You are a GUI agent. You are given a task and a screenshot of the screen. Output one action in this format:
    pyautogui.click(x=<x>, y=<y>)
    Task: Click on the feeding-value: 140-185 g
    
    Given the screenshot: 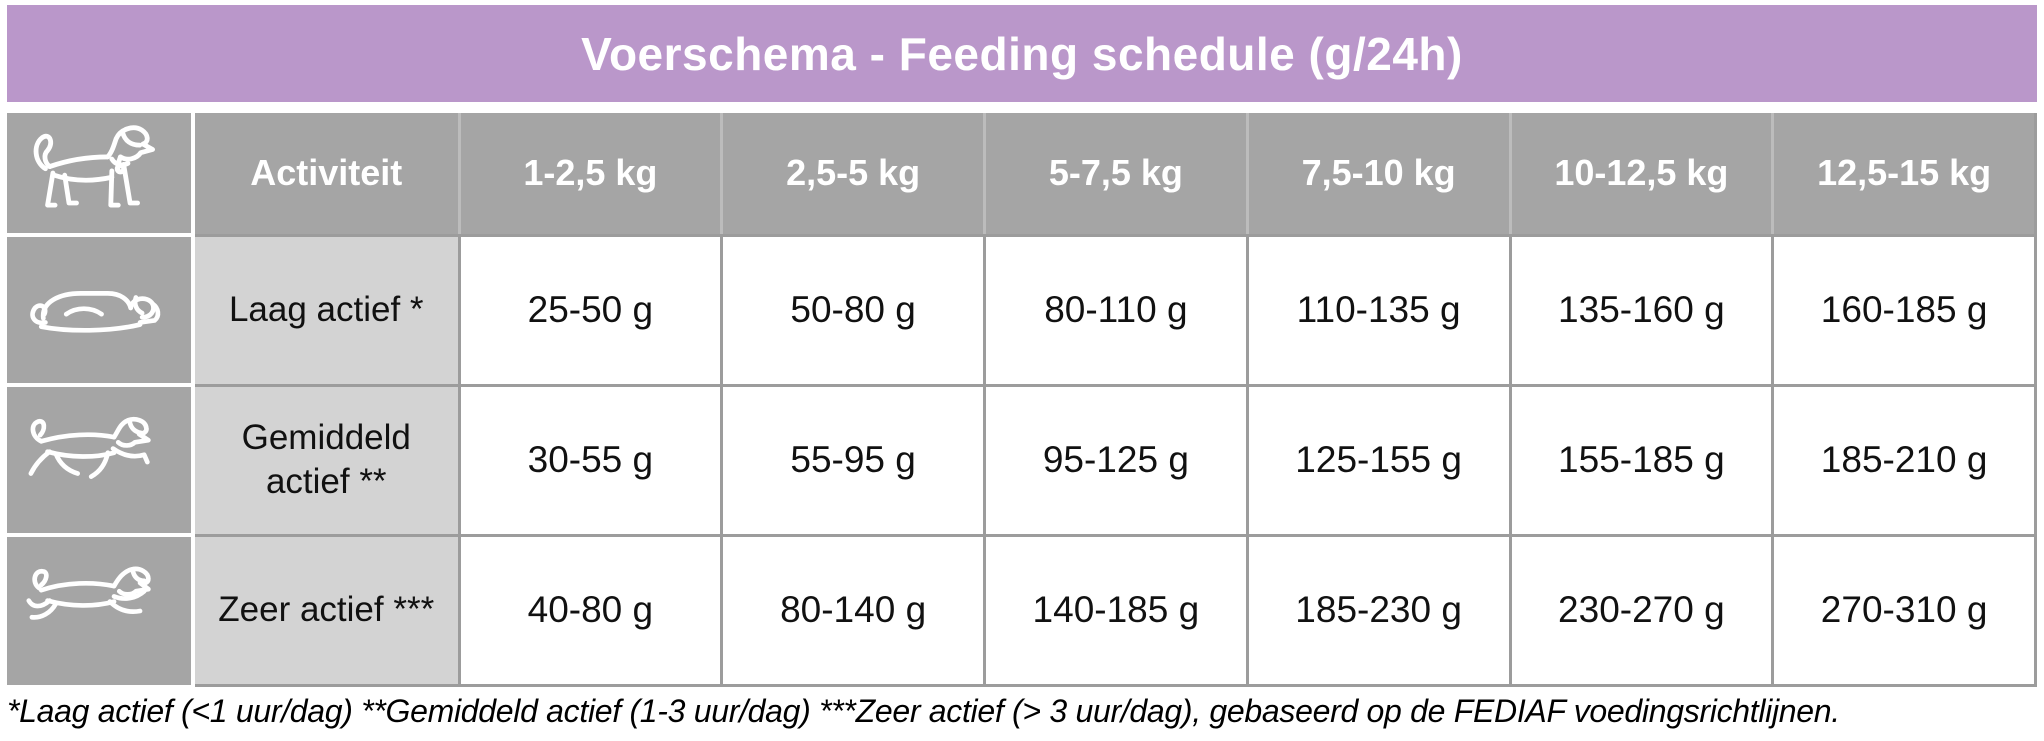 What is the action you would take?
    pyautogui.click(x=1116, y=610)
    